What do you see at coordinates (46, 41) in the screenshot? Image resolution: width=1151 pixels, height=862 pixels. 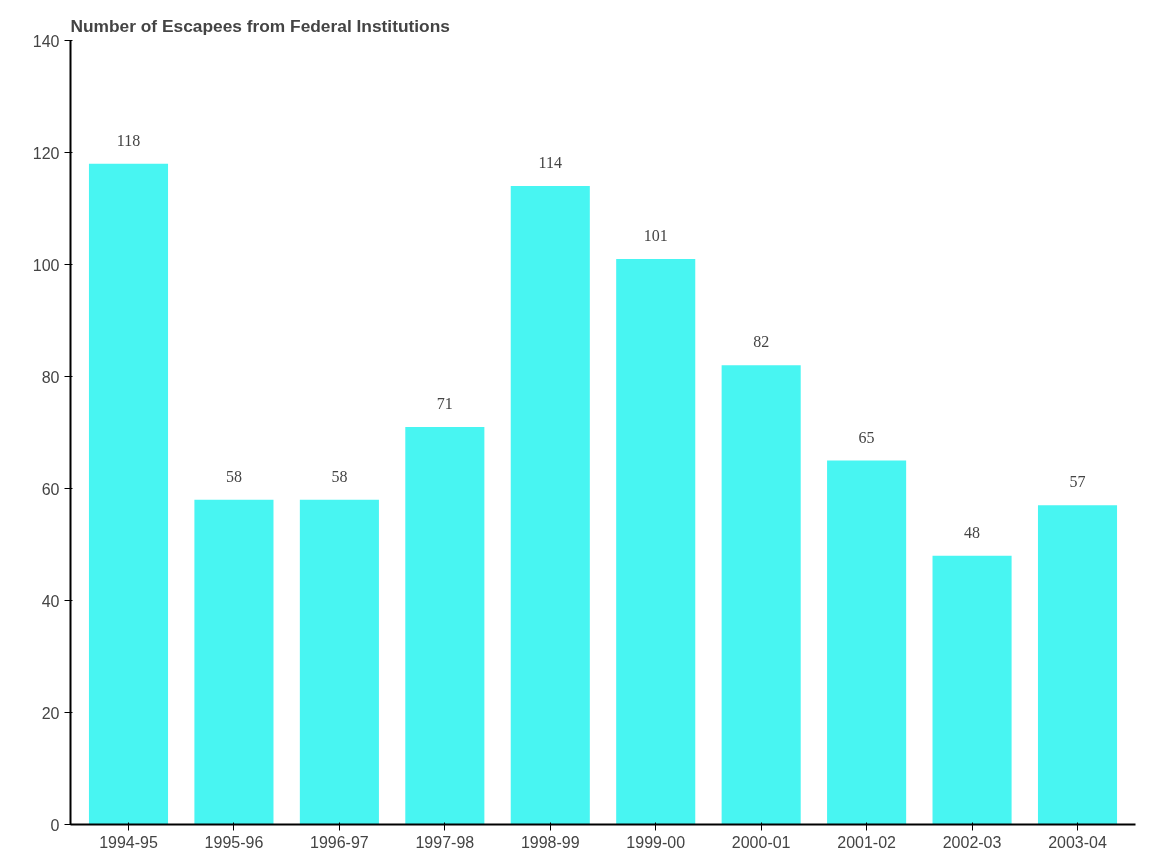 I see `y-tick-label: 140` at bounding box center [46, 41].